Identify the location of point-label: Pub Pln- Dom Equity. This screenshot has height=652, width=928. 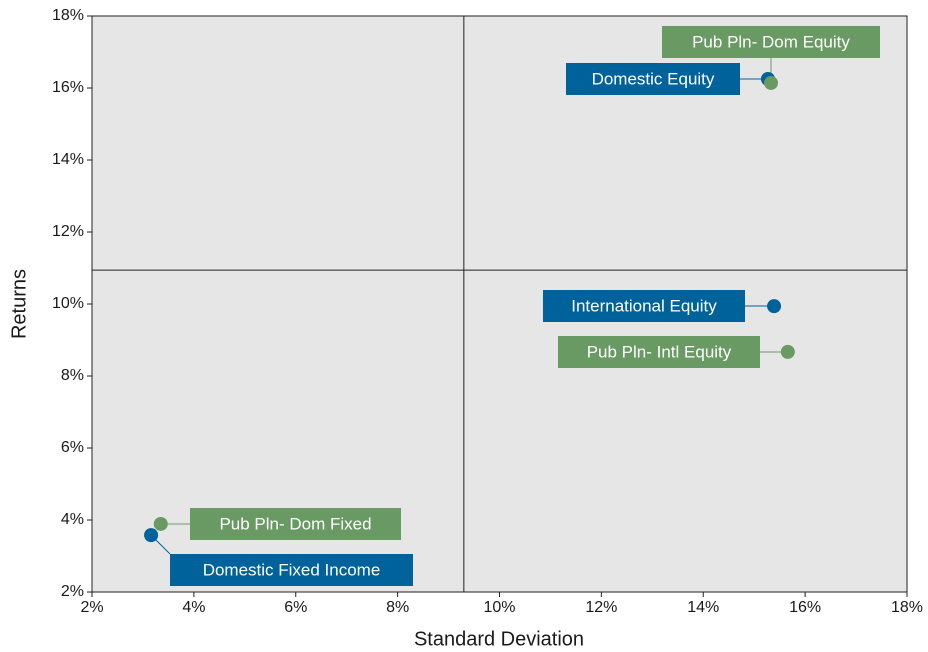
(771, 41).